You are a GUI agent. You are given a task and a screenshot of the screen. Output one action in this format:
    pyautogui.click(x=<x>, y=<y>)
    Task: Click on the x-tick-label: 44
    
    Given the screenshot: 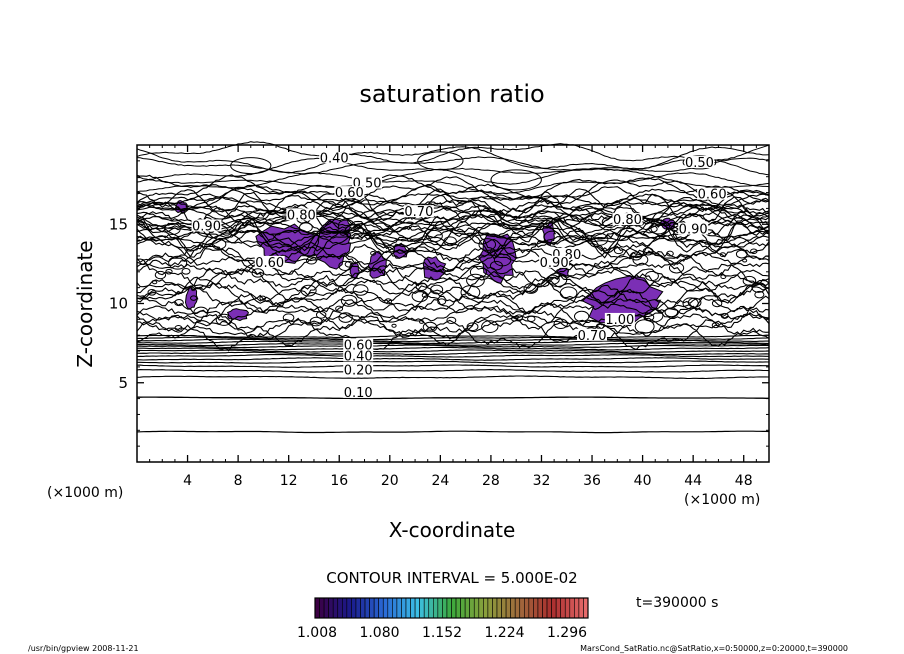 What is the action you would take?
    pyautogui.click(x=693, y=481)
    